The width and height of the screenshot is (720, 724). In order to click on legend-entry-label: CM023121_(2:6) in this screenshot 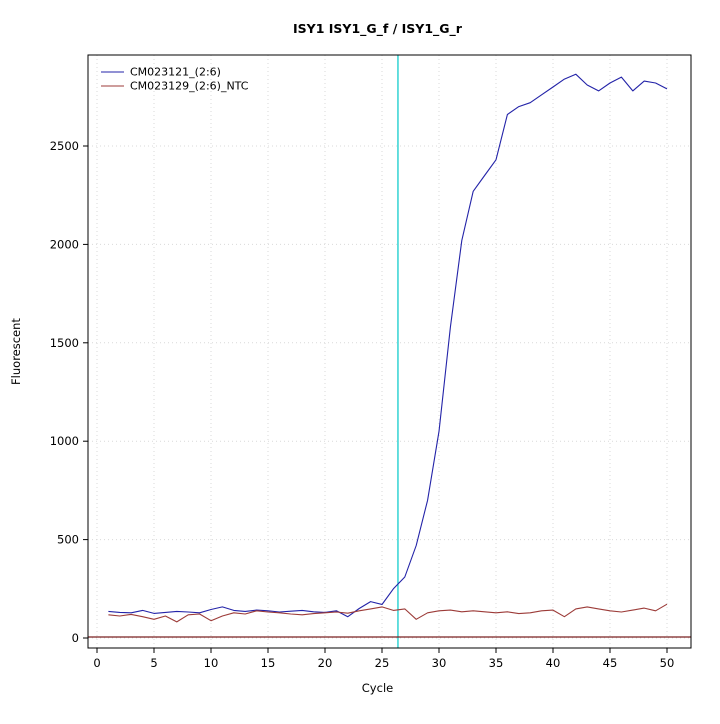, I will do `click(175, 72)`.